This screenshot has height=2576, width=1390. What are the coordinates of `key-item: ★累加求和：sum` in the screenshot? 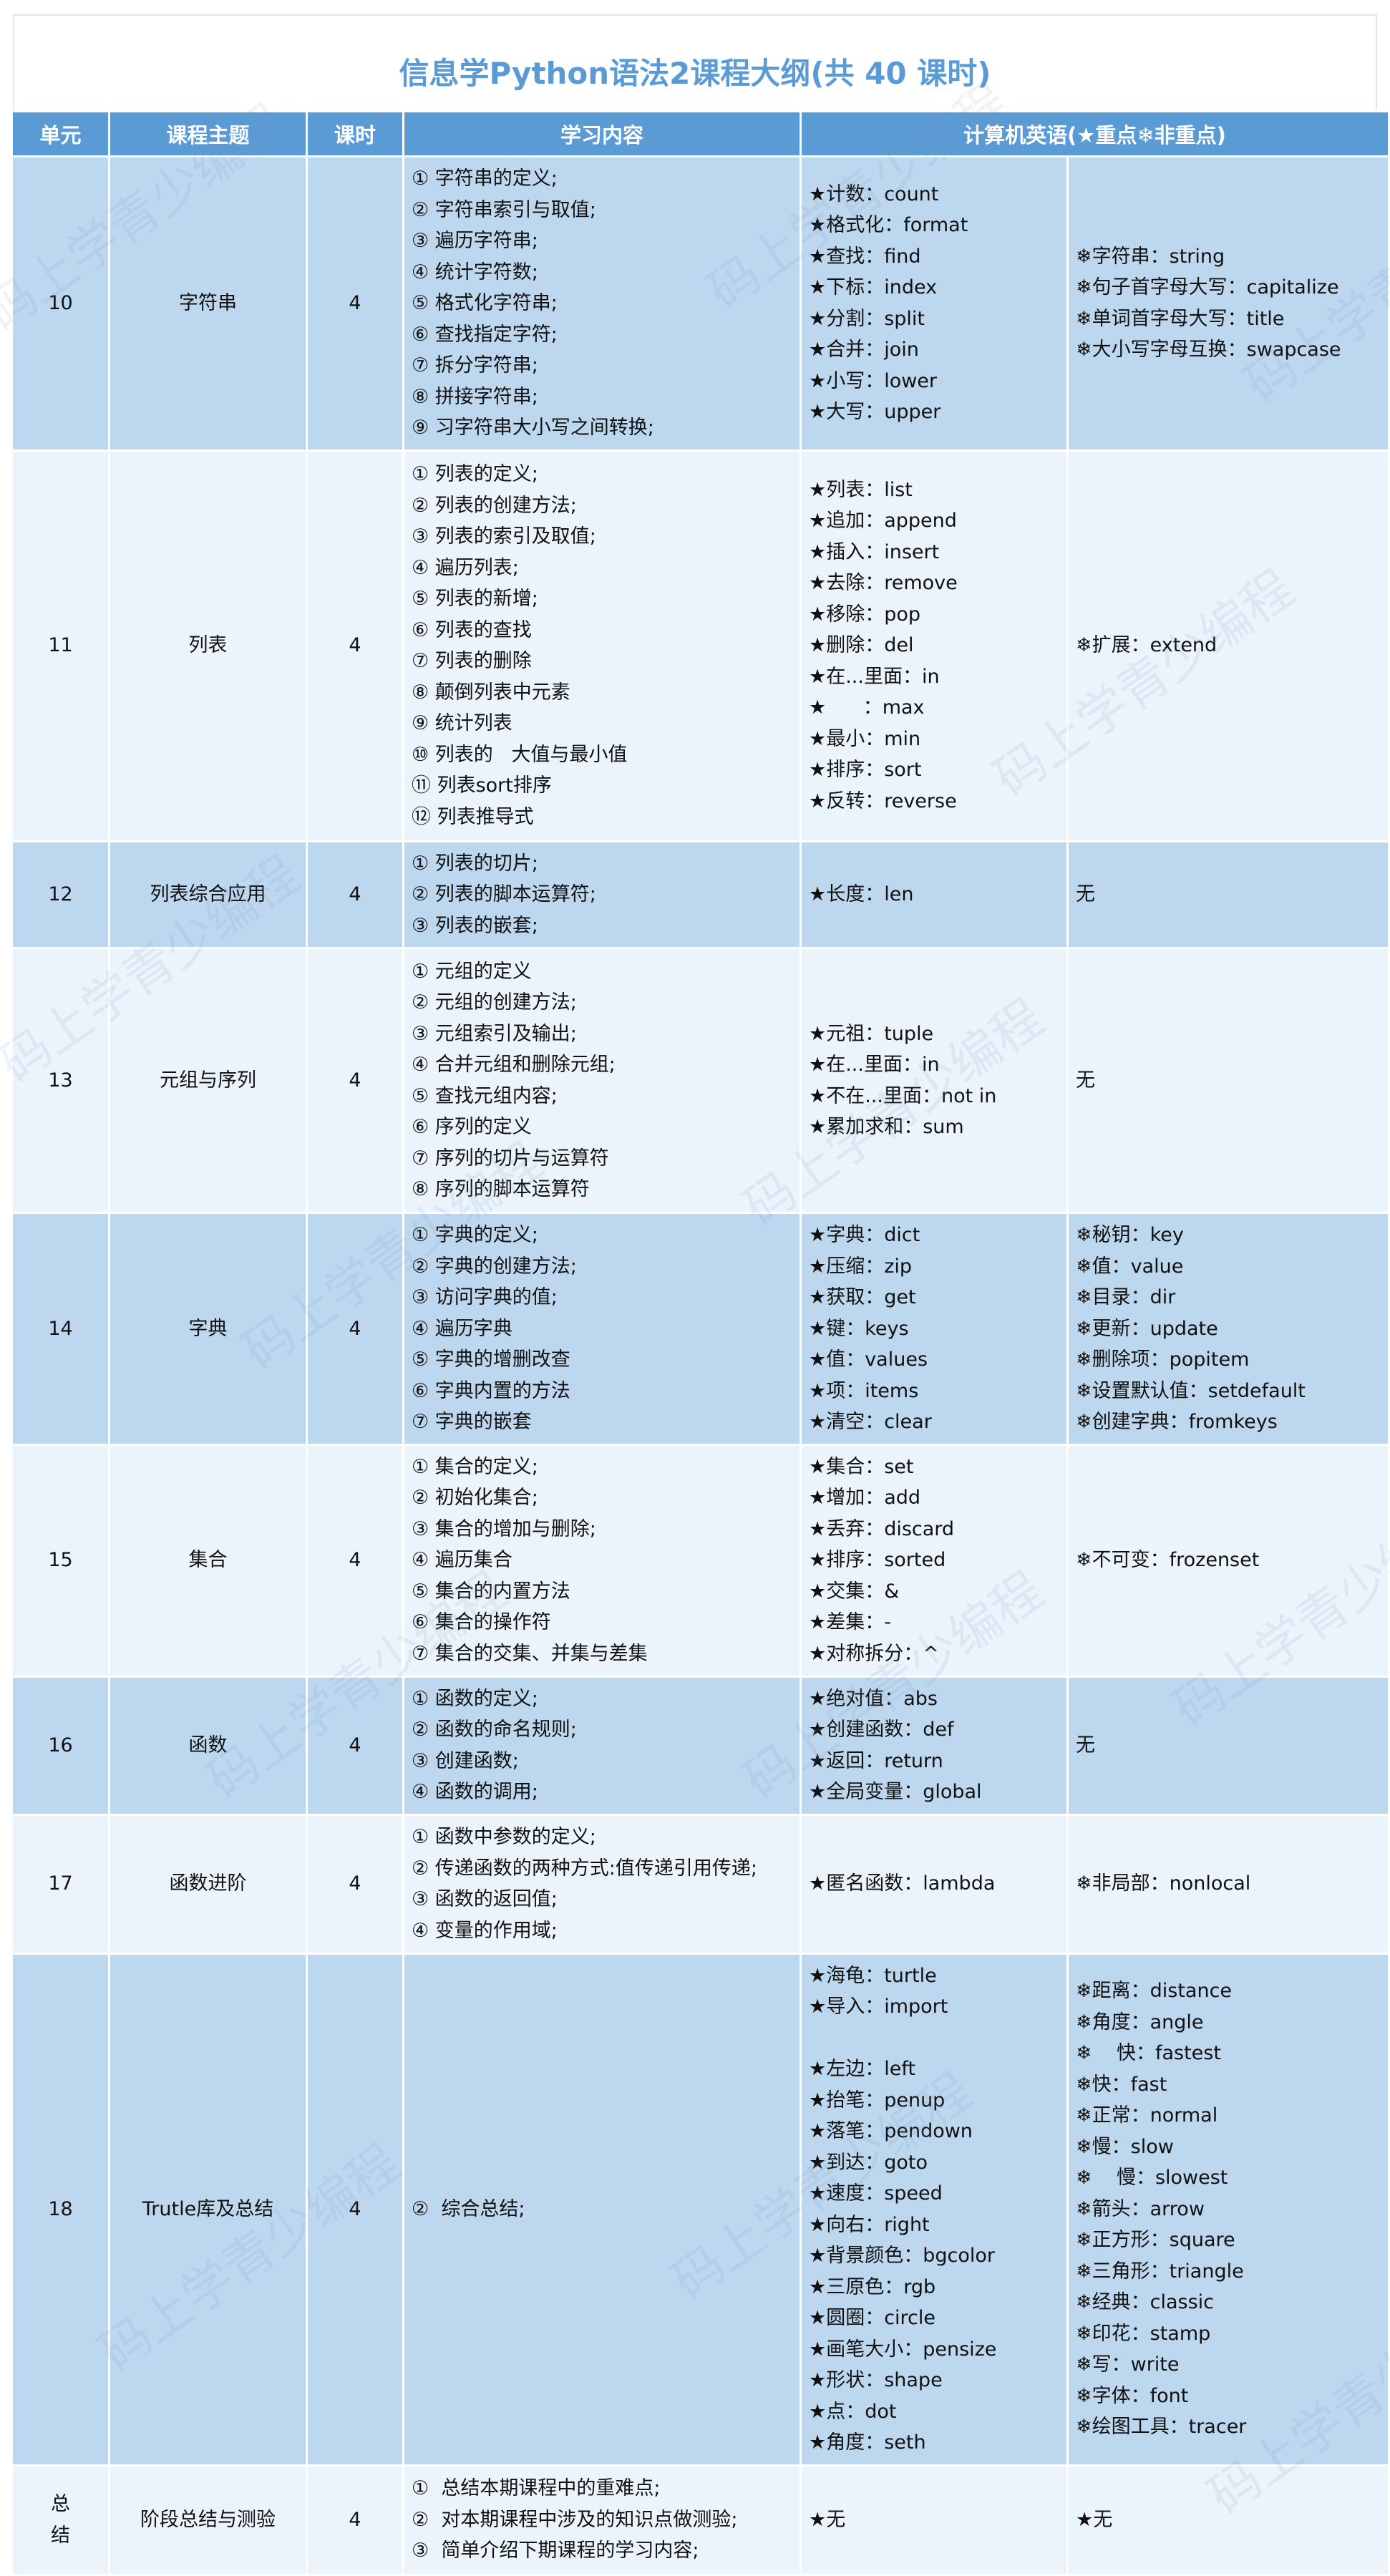 It's located at (886, 1127).